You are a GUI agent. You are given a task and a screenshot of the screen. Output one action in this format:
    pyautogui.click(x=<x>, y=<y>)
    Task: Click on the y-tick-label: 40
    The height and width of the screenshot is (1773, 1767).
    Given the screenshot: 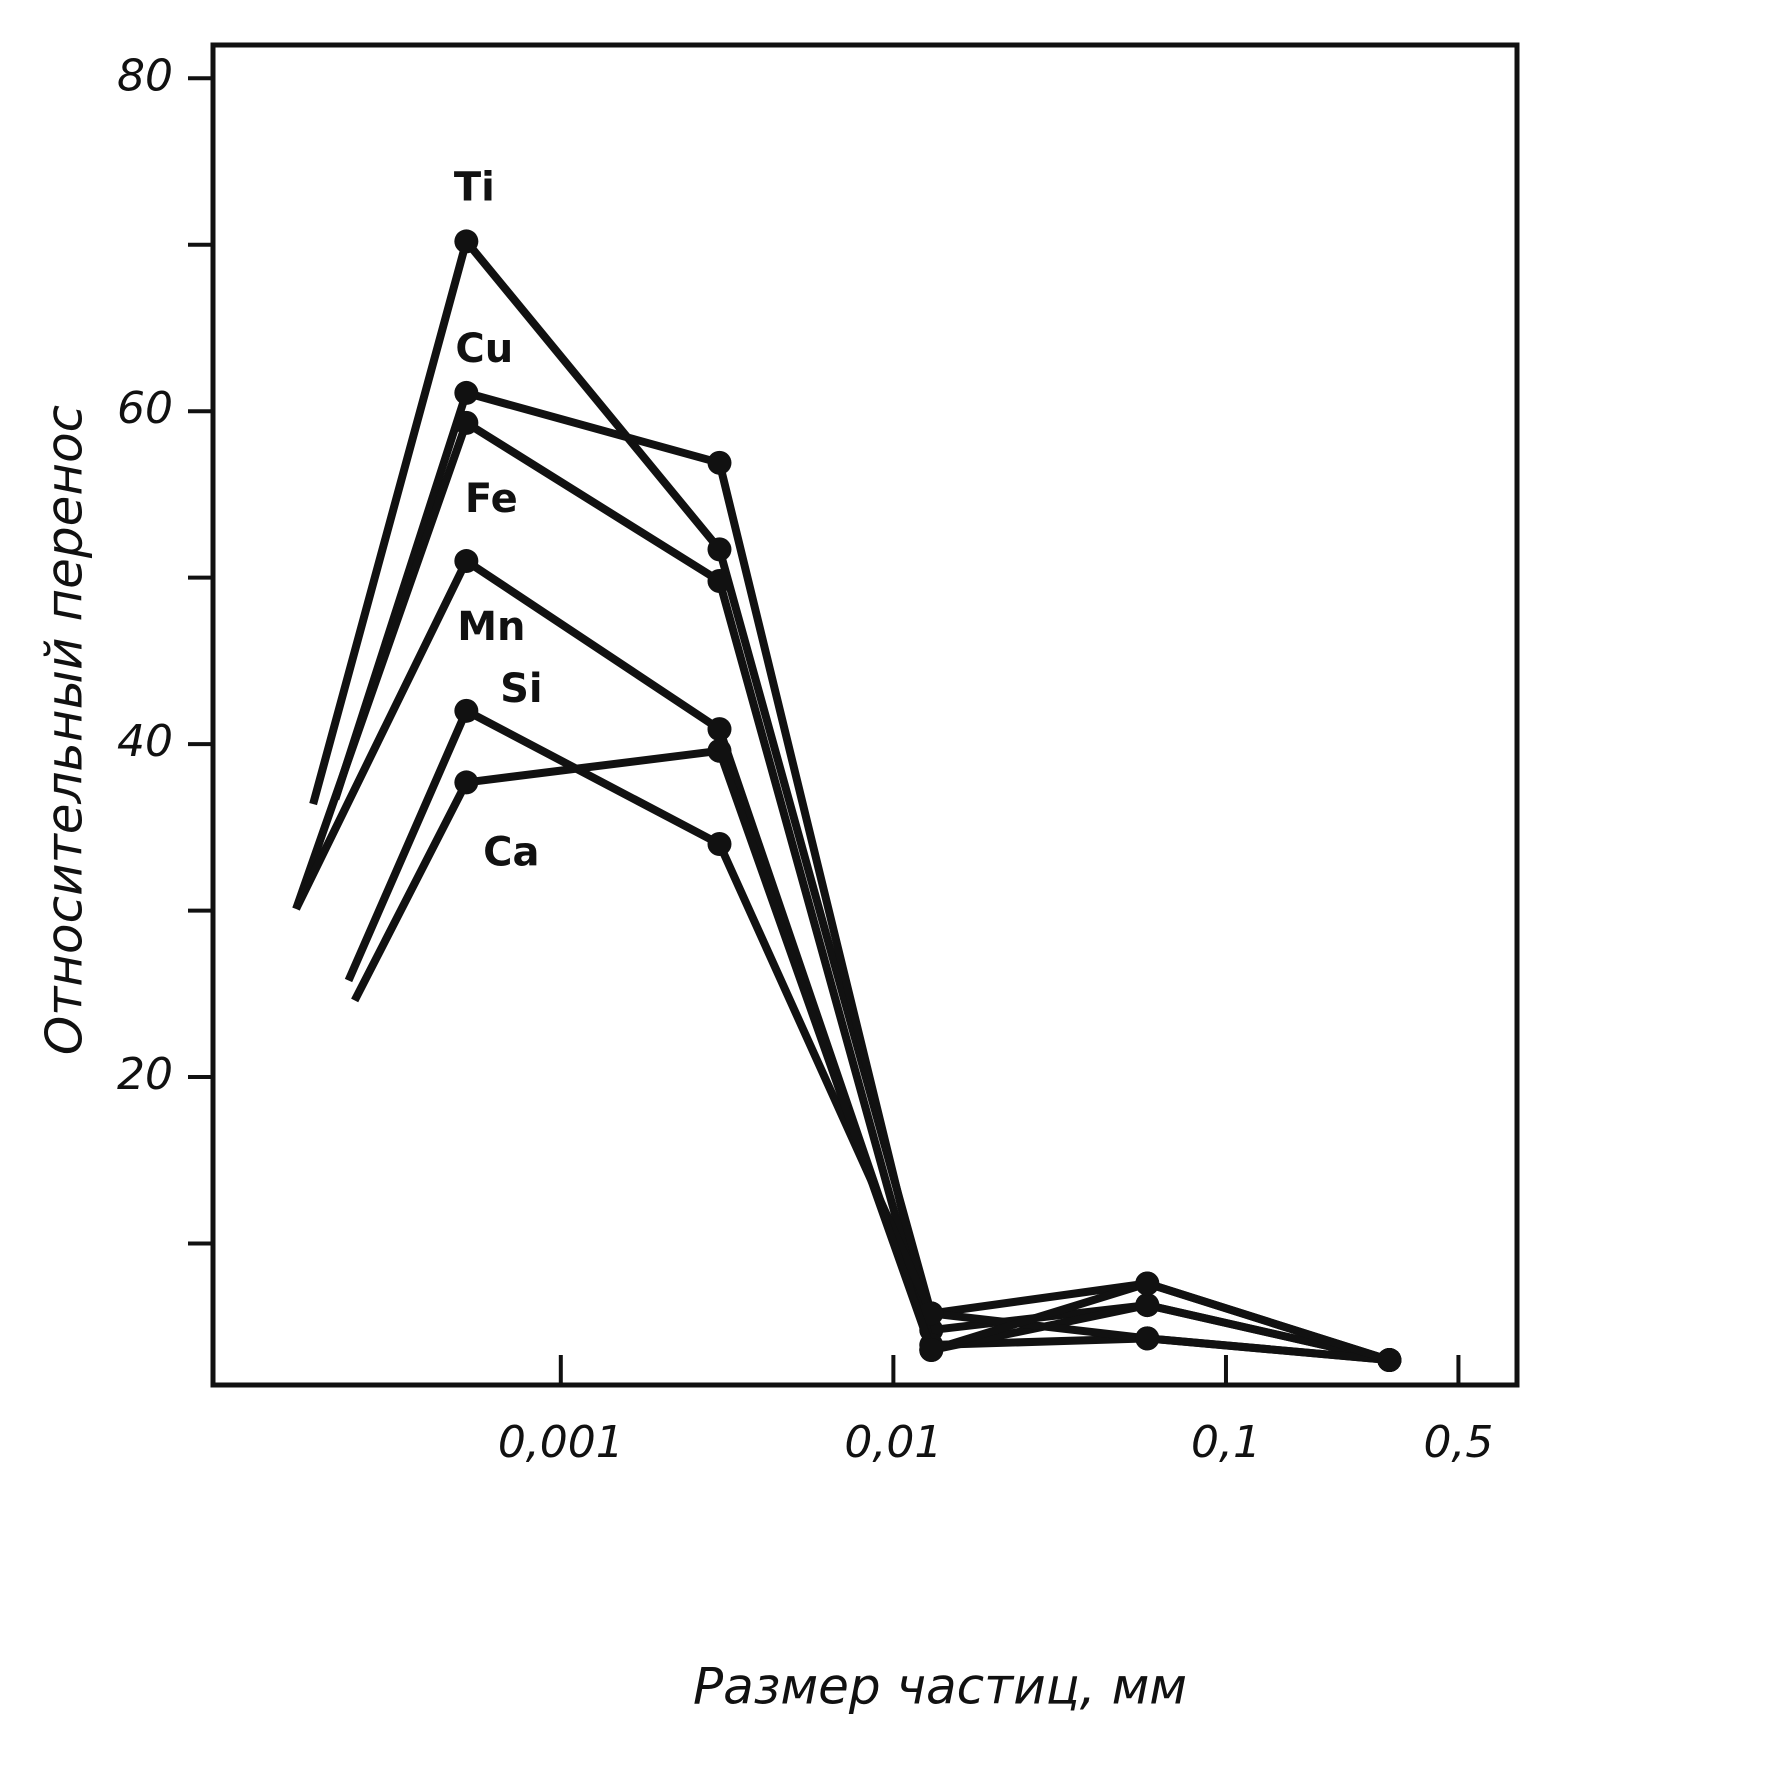 What is the action you would take?
    pyautogui.click(x=145, y=741)
    